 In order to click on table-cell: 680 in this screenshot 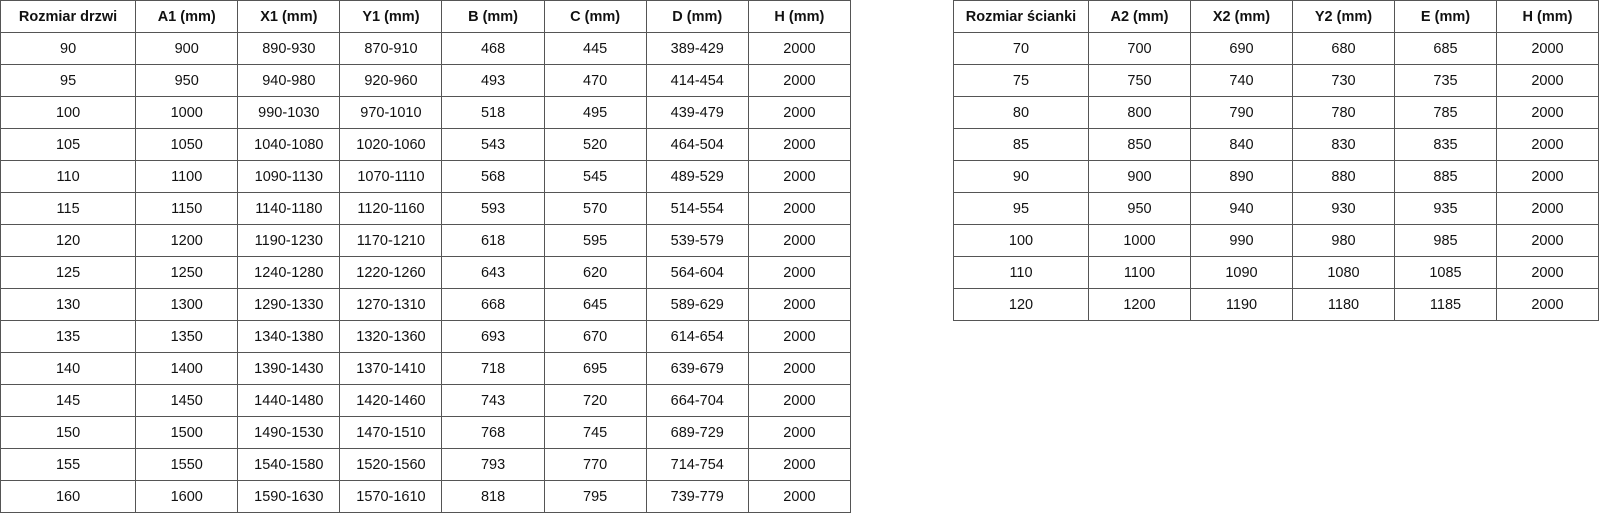, I will do `click(1343, 48)`.